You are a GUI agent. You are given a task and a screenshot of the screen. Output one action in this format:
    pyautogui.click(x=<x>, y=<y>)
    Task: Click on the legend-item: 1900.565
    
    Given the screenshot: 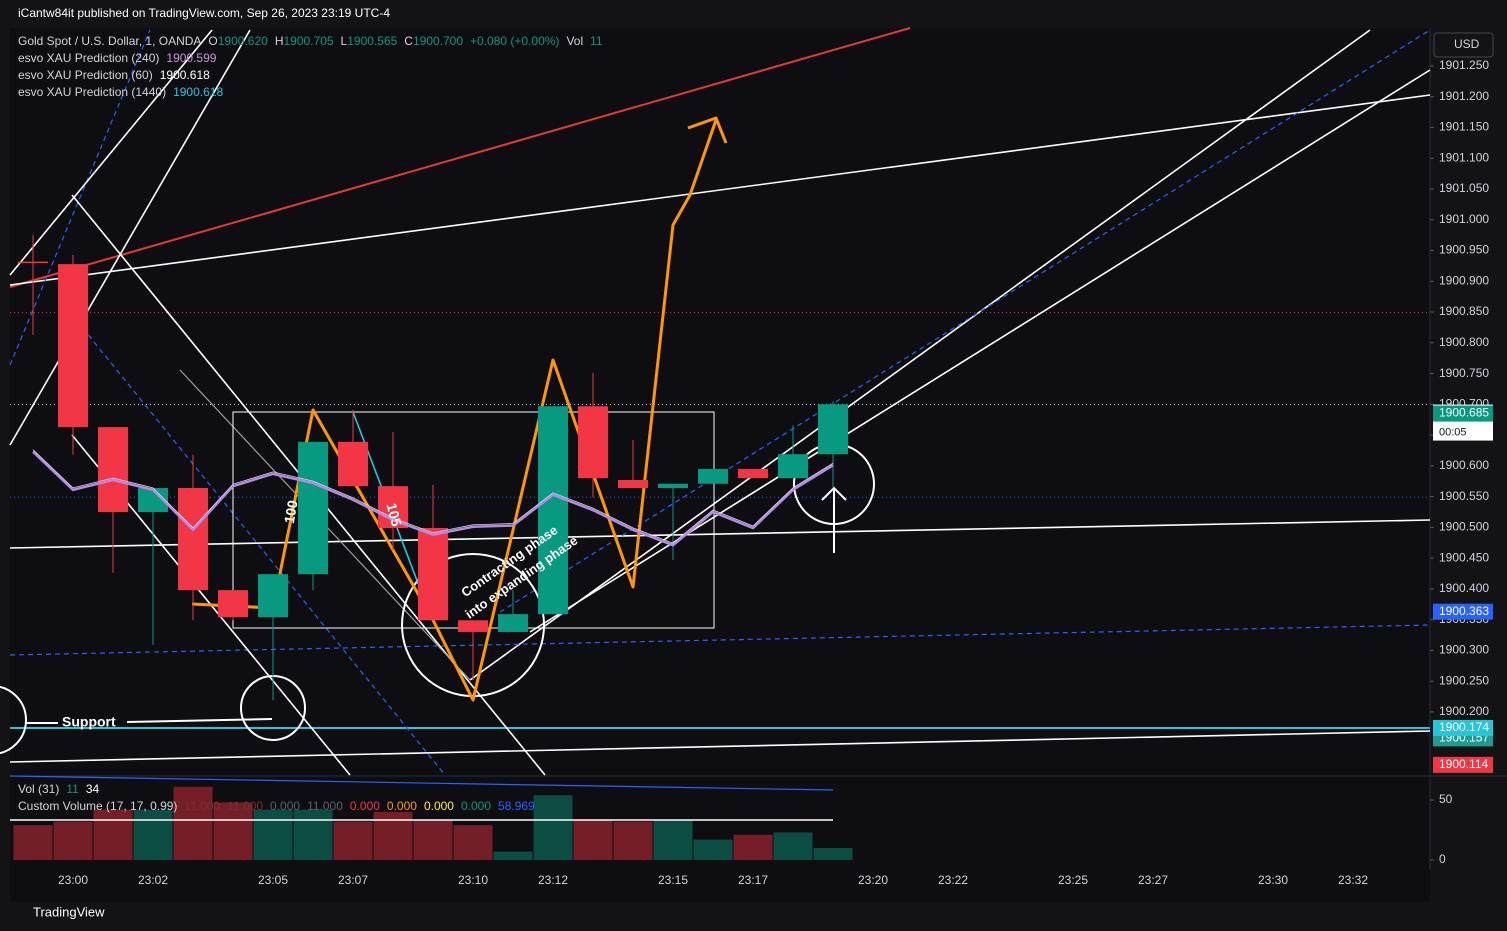 What is the action you would take?
    pyautogui.click(x=372, y=41)
    